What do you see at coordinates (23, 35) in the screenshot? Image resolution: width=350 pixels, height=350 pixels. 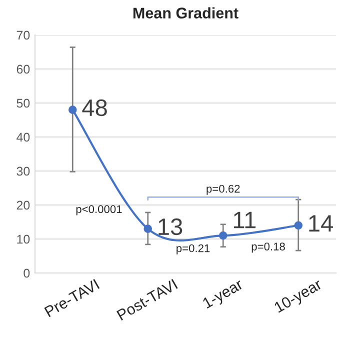 I see `y-tick-label: 70` at bounding box center [23, 35].